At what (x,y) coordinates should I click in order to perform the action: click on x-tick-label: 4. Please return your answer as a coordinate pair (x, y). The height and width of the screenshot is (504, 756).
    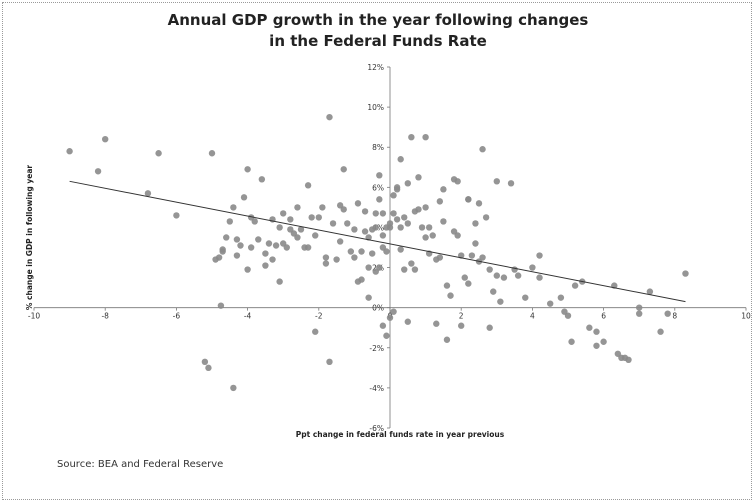
    Looking at the image, I should click on (532, 316).